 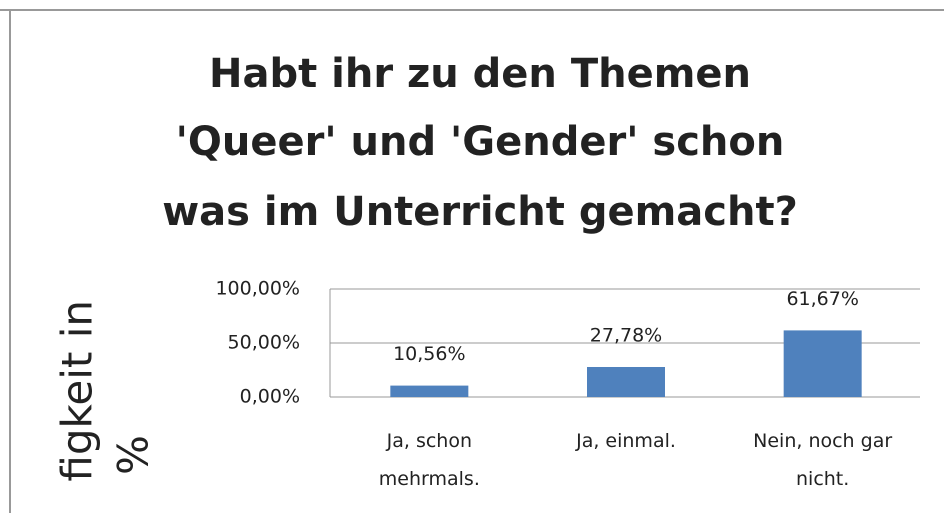 I want to click on y-axis-label: figkeit in, so click(x=77, y=391).